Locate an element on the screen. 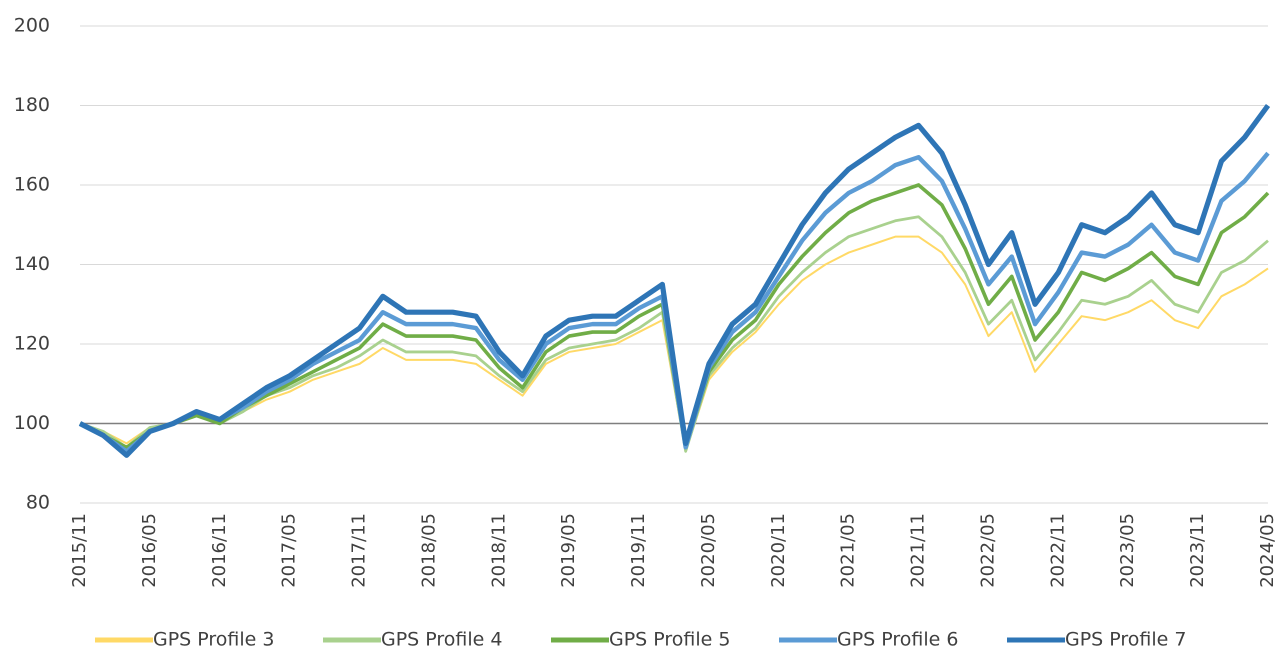  y-tick-label: 80 is located at coordinates (38, 503).